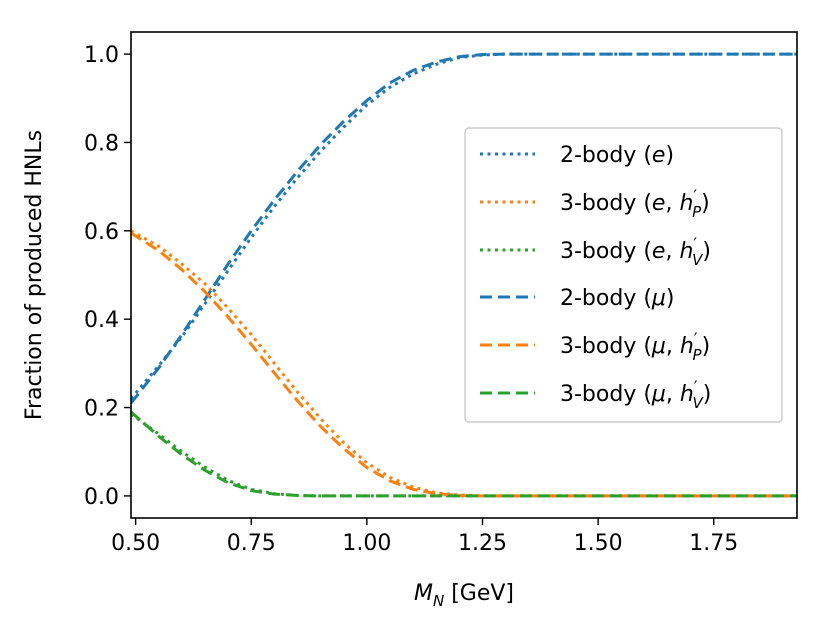 The height and width of the screenshot is (632, 830). What do you see at coordinates (366, 543) in the screenshot?
I see `x-tick-label: 1.00` at bounding box center [366, 543].